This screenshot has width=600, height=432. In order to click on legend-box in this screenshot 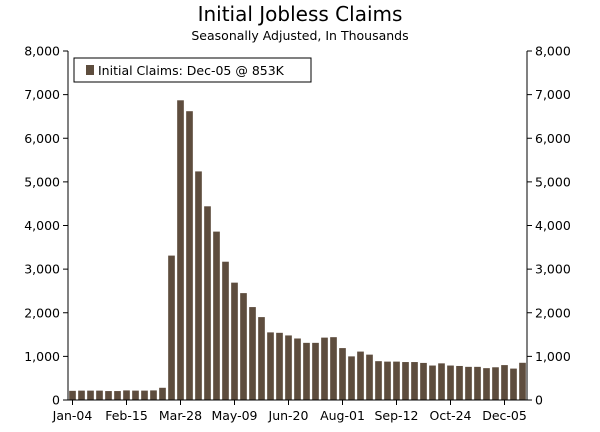, I will do `click(192, 70)`.